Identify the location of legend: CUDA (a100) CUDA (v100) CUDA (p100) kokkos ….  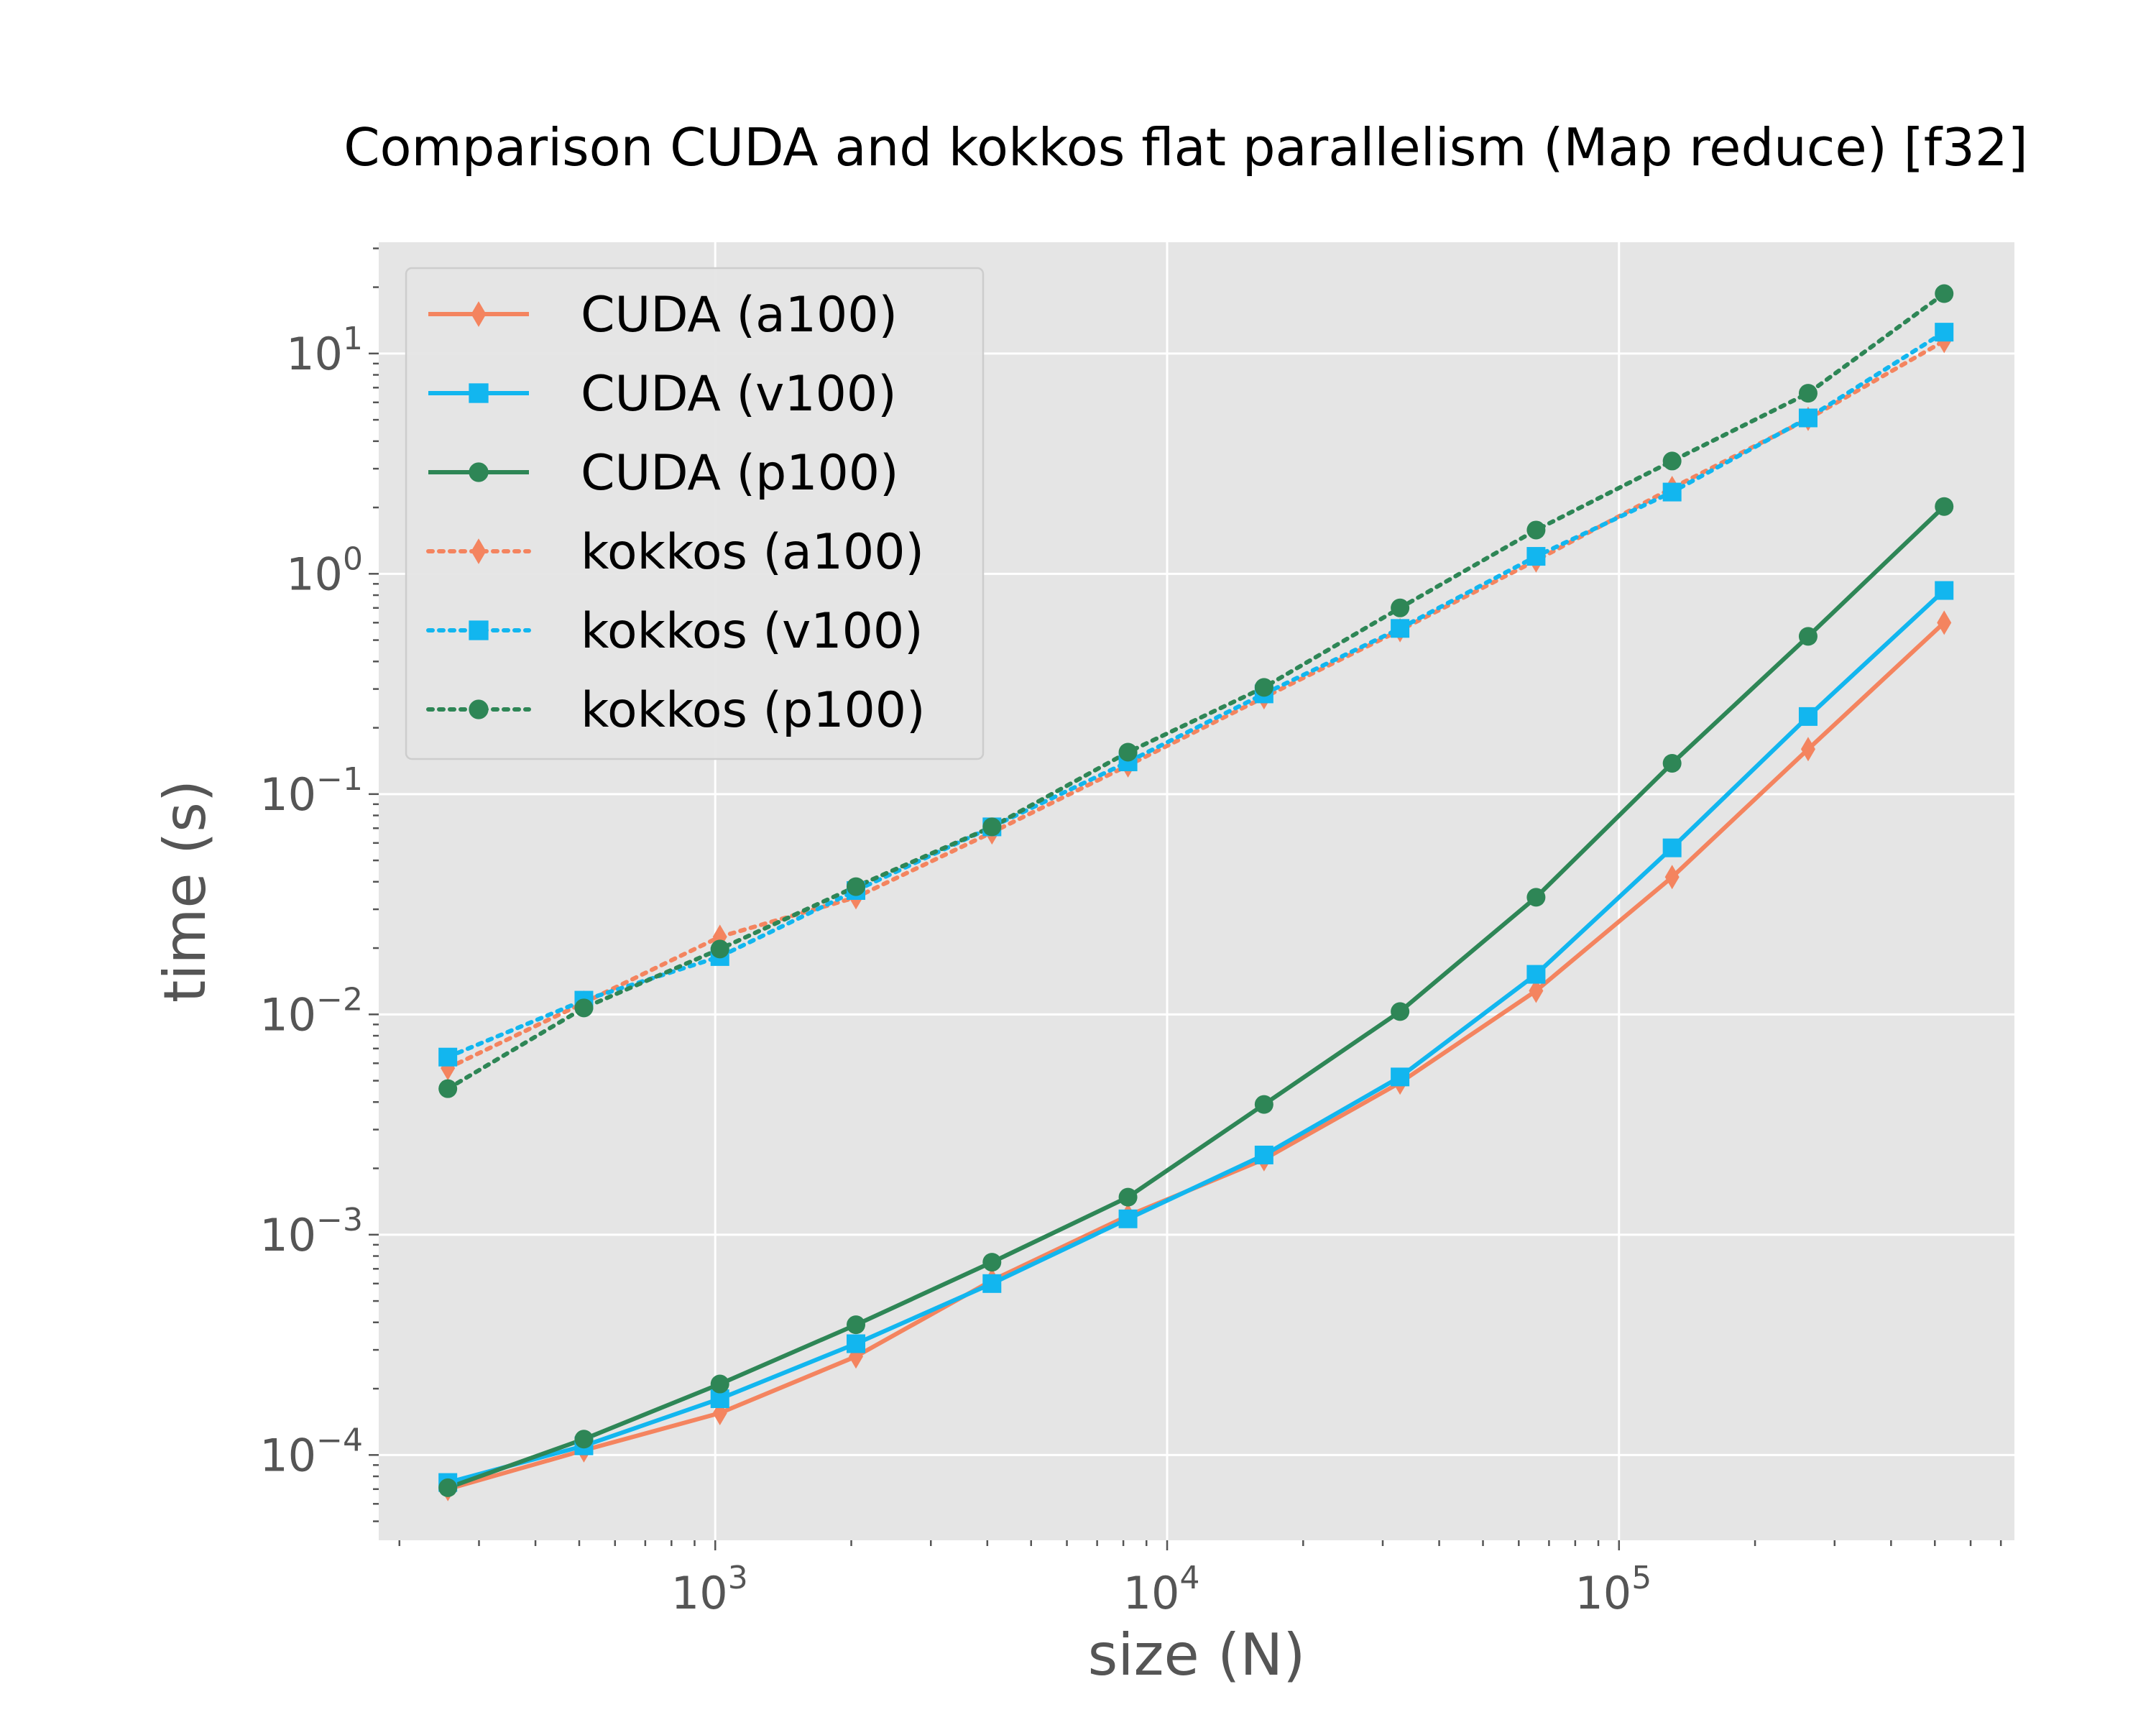
(695, 513).